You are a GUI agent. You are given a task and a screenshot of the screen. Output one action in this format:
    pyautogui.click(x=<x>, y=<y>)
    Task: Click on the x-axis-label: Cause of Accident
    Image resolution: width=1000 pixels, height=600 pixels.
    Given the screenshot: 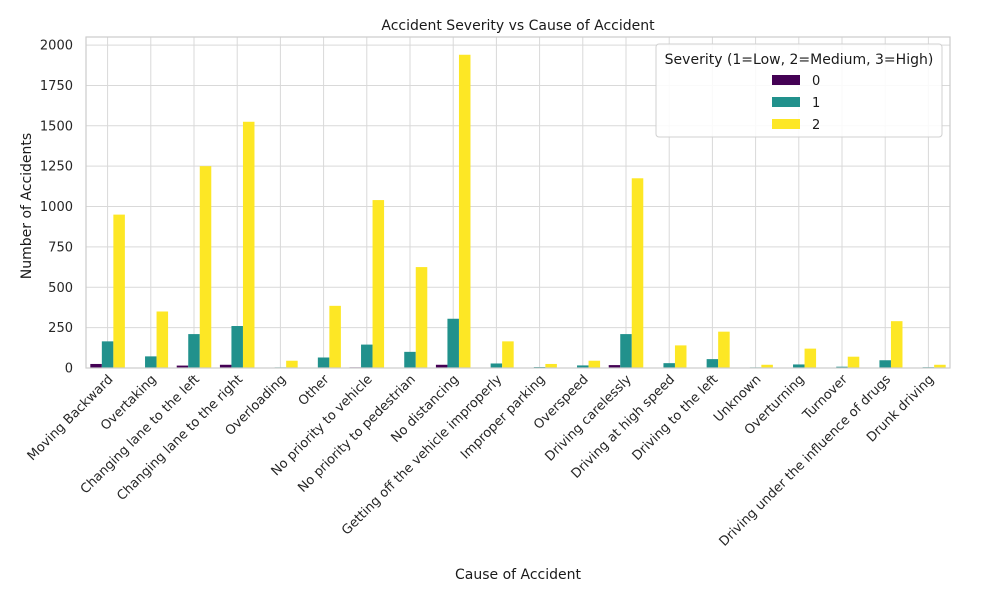 What is the action you would take?
    pyautogui.click(x=518, y=575)
    